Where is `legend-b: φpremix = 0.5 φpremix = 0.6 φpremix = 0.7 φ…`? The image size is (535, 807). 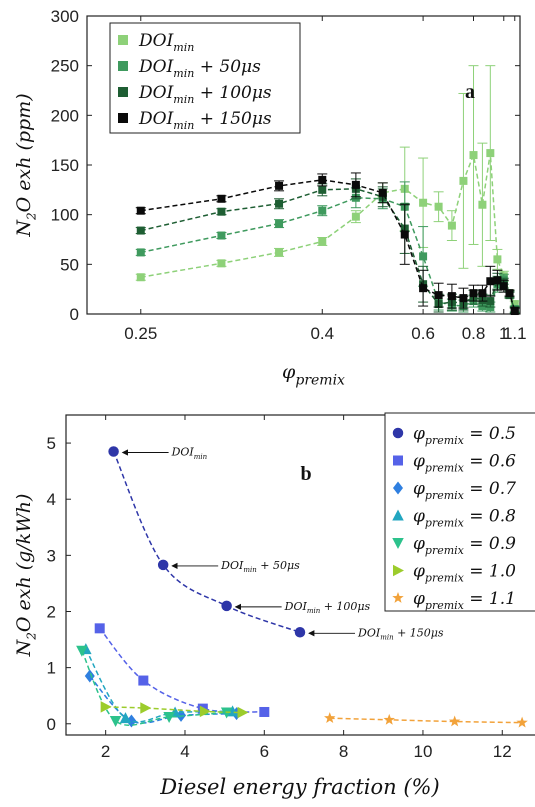 legend-b: φpremix = 0.5 φpremix = 0.6 φpremix = 0.7 φ… is located at coordinates (459, 512).